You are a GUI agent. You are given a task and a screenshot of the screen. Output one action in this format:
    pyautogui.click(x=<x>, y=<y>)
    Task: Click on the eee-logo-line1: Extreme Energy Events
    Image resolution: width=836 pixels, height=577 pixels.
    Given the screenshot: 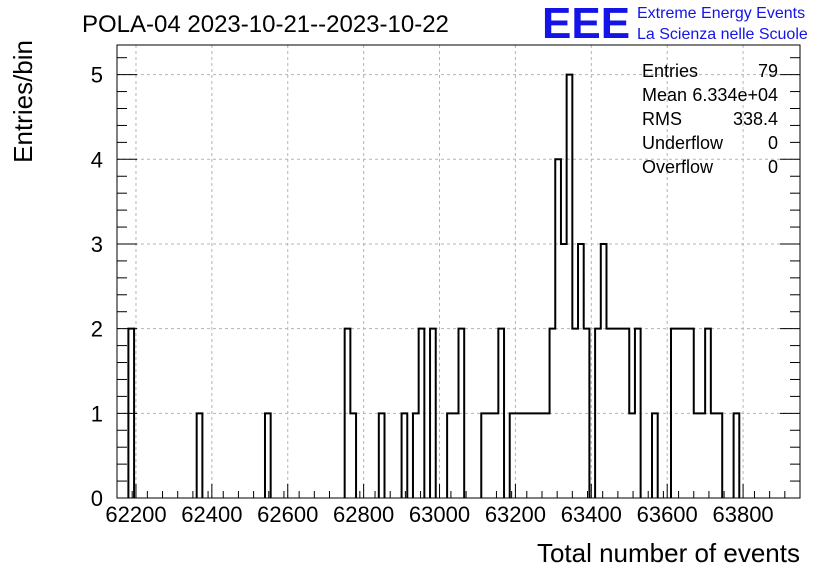 What is the action you would take?
    pyautogui.click(x=721, y=13)
    